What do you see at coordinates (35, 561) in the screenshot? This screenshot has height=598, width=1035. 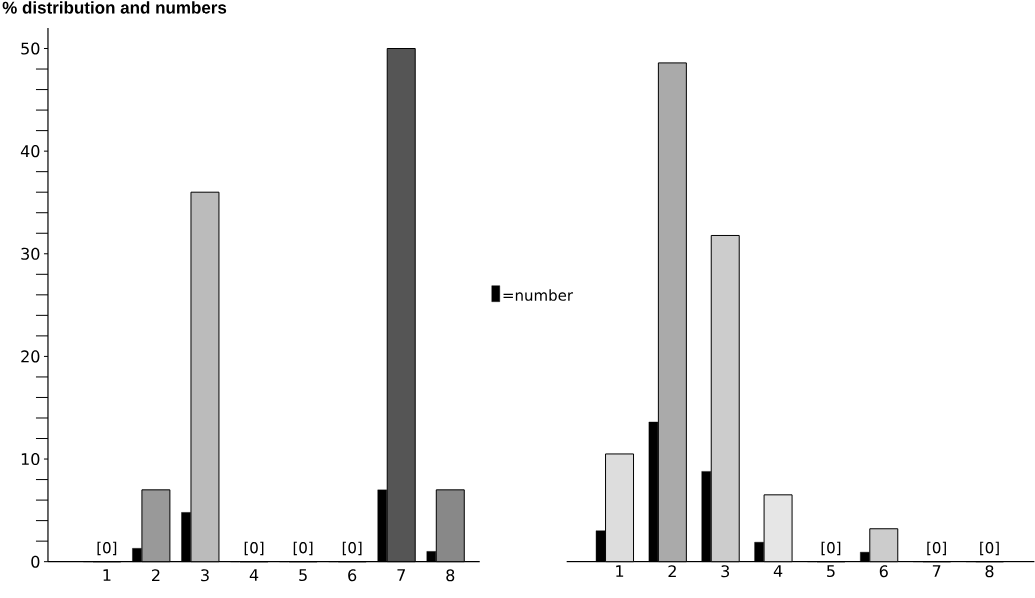 I see `y-tick-label: 0` at bounding box center [35, 561].